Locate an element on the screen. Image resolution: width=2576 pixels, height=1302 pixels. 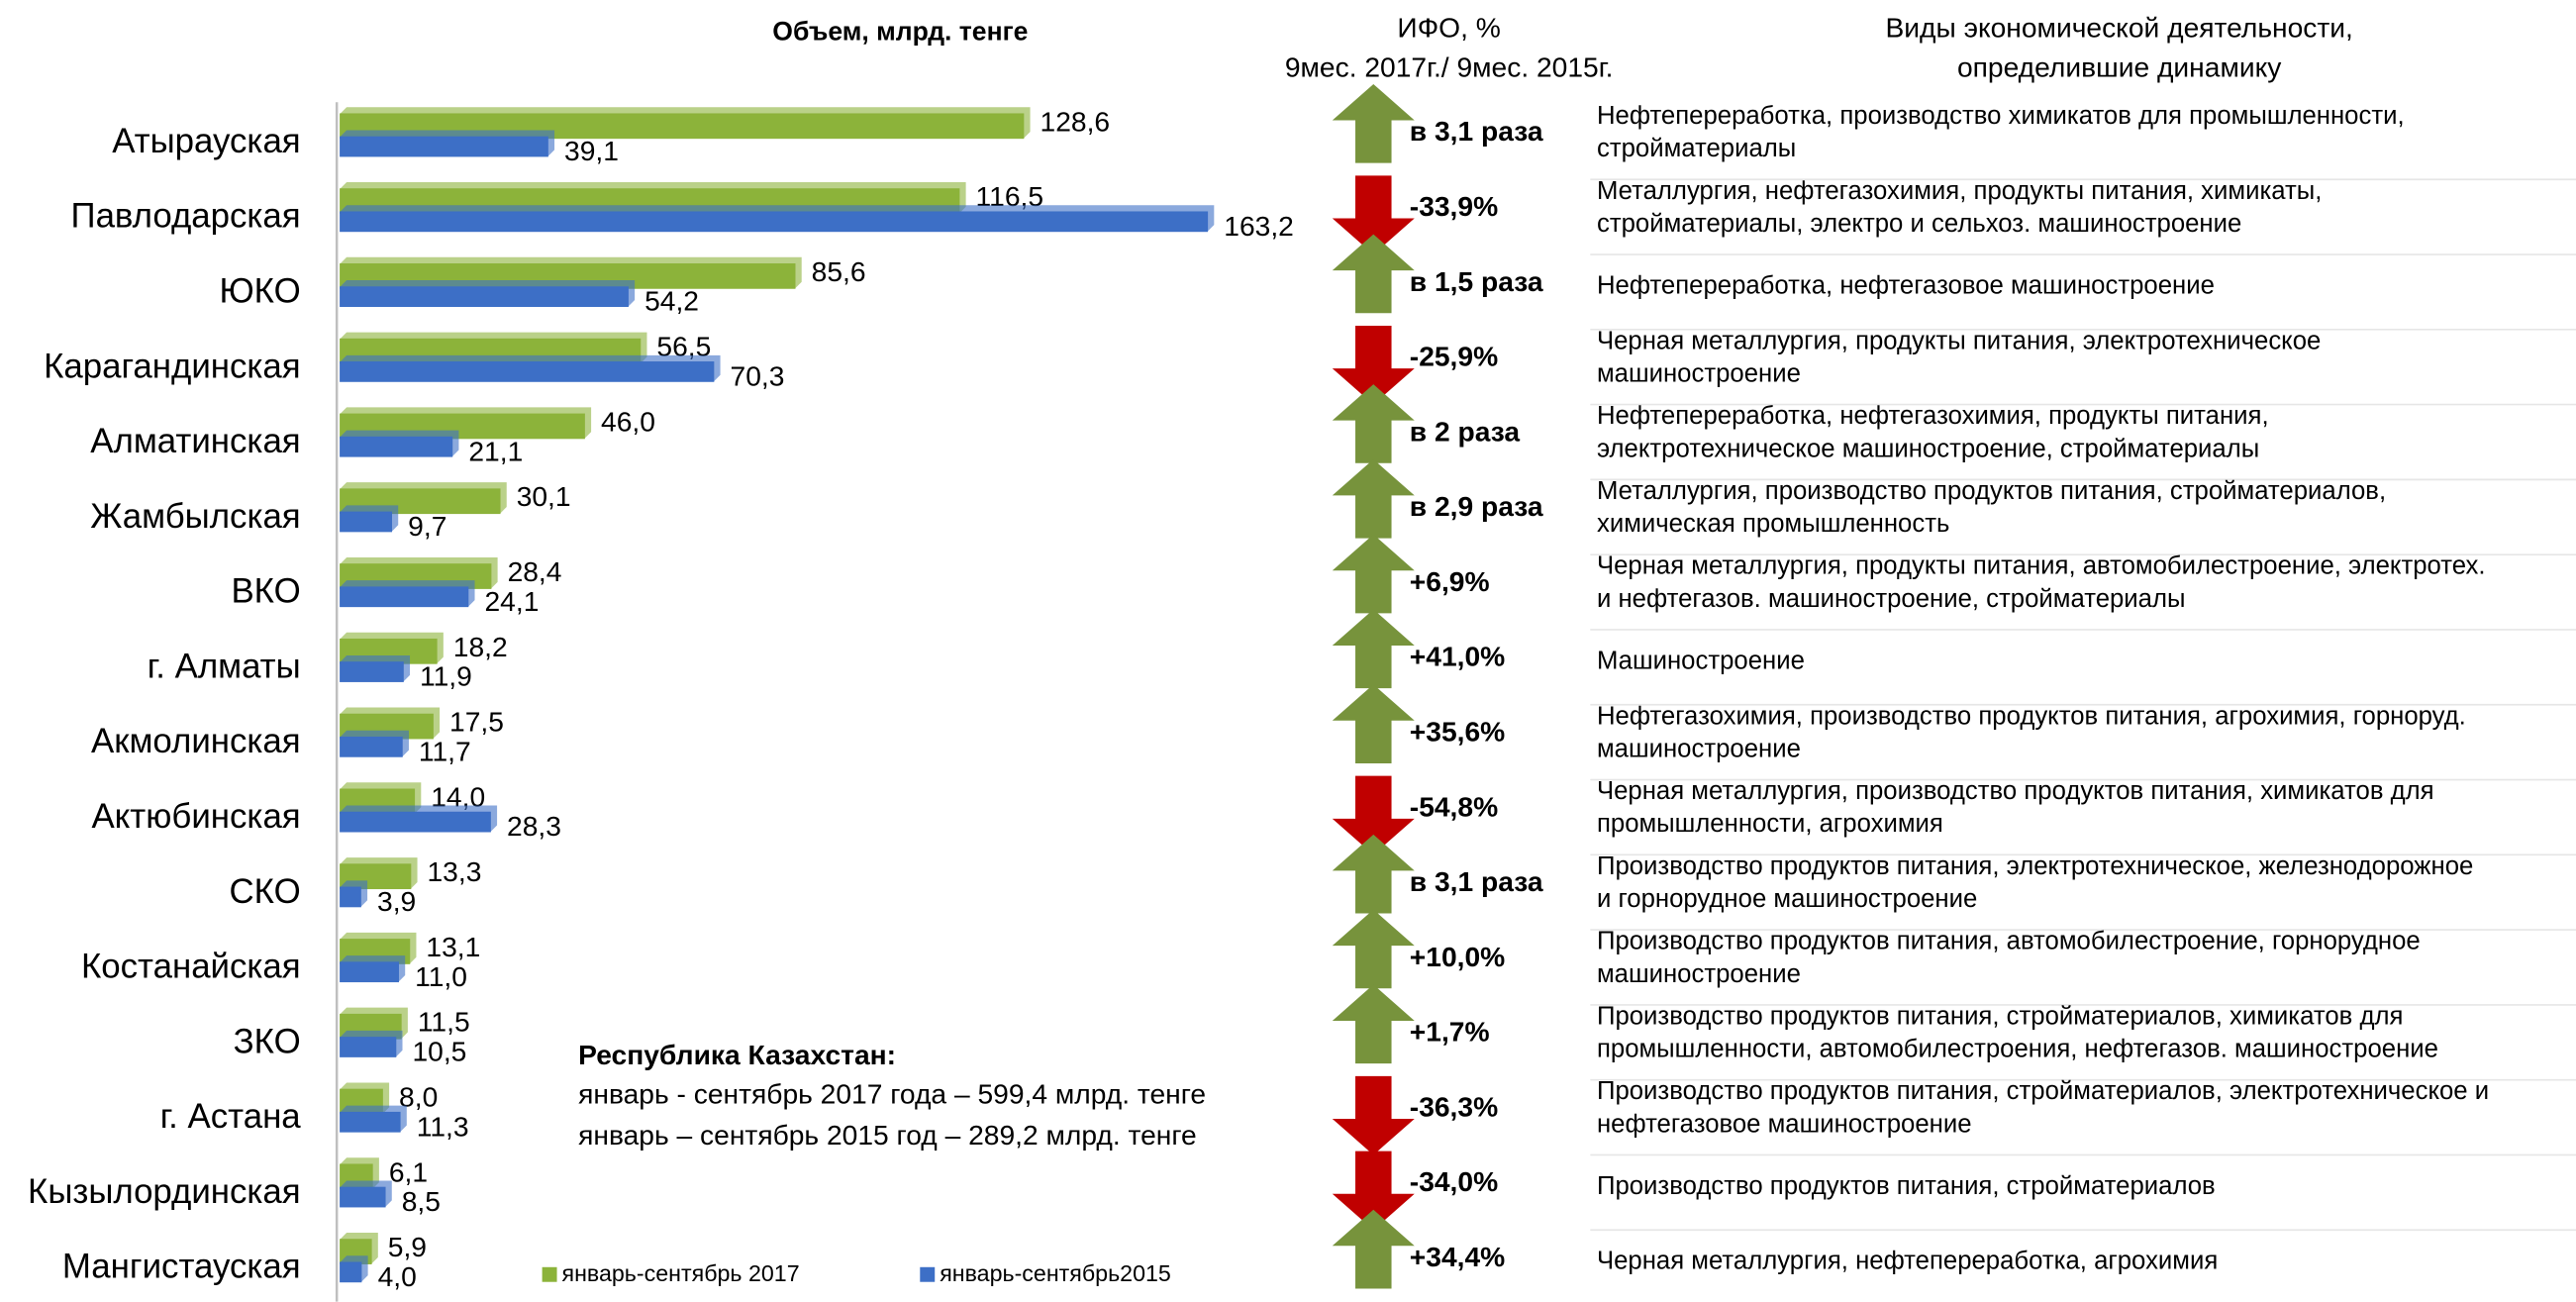
activity-text: стройматериалы is located at coordinates (1696, 148).